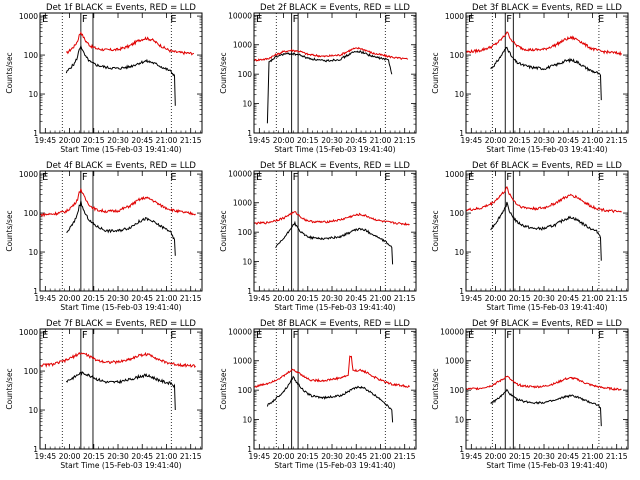  I want to click on panel-title: Det 3f BLACK = Events, RED = LLD, so click(547, 8).